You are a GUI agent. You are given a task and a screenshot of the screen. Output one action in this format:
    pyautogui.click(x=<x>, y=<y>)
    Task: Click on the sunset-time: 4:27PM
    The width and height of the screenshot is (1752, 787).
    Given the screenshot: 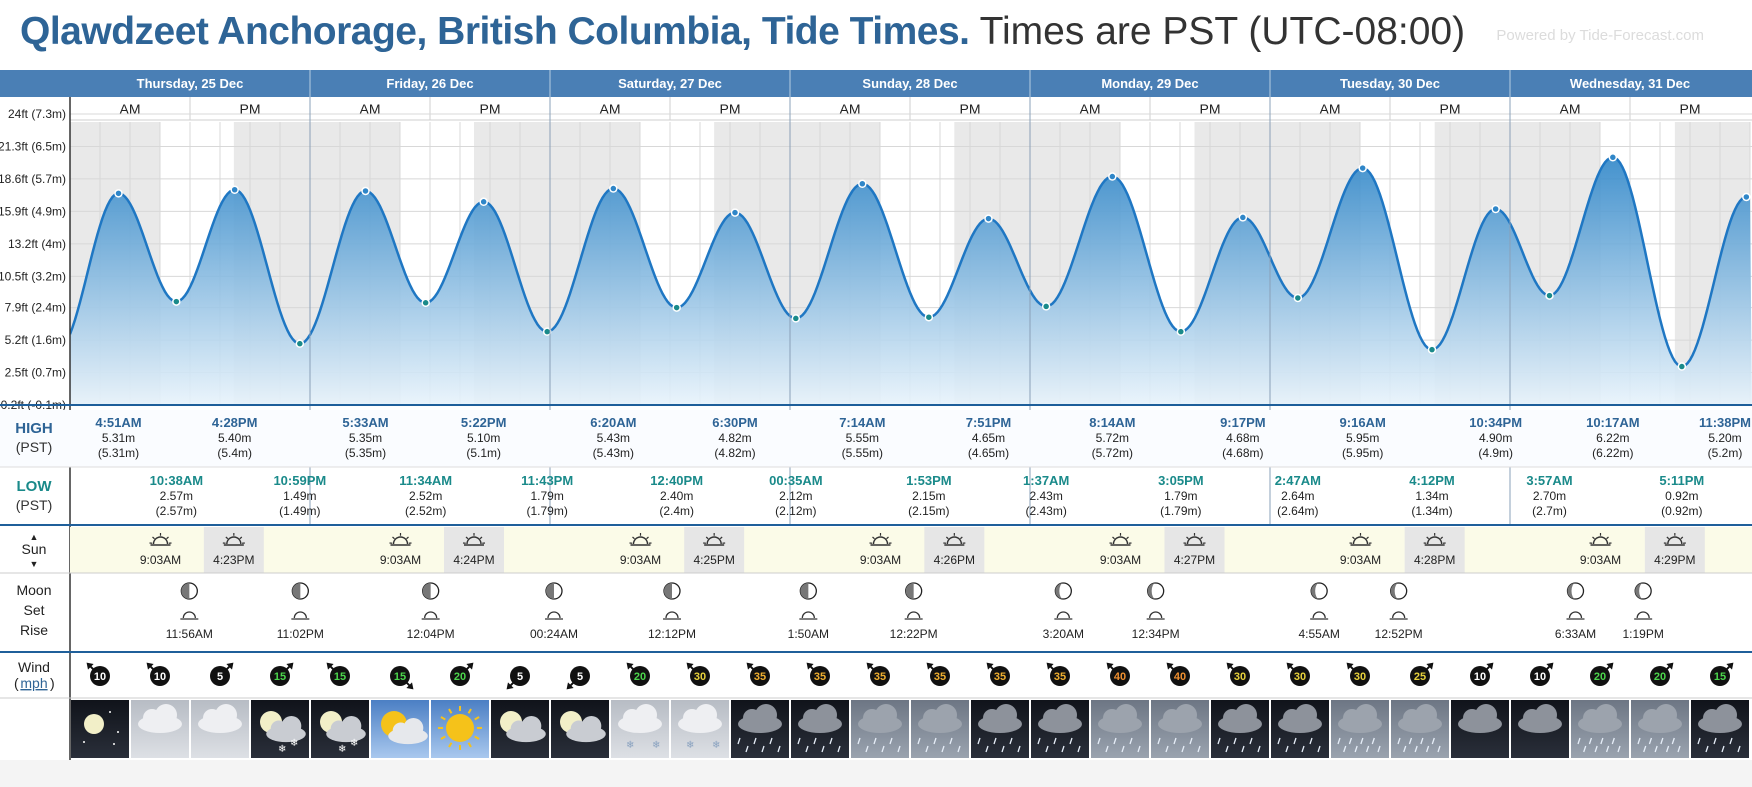 What is the action you would take?
    pyautogui.click(x=1194, y=560)
    